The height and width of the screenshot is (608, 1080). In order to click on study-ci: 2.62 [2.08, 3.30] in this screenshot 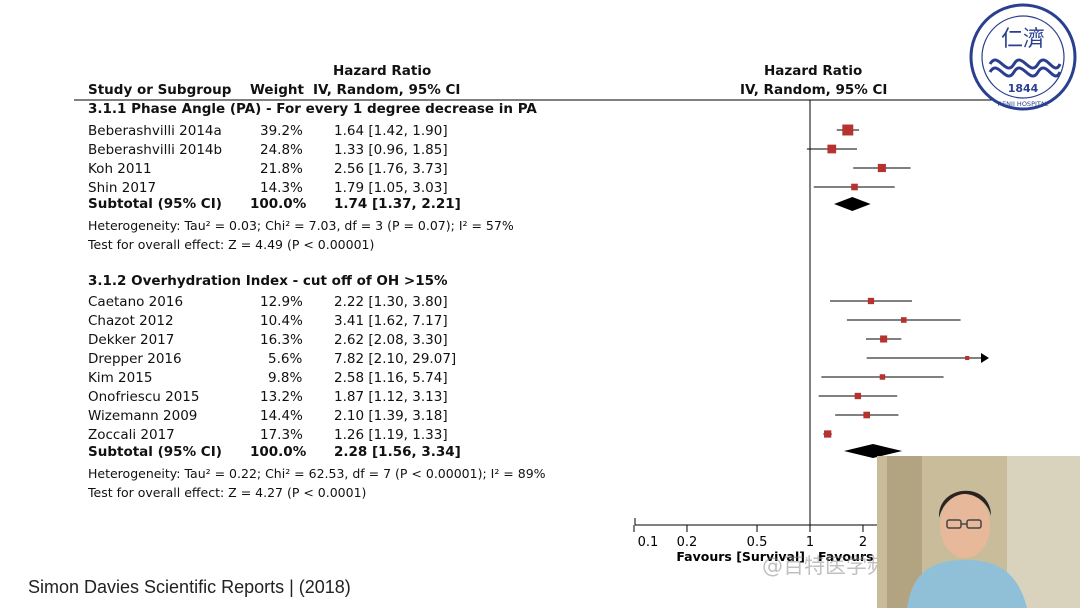, I will do `click(391, 340)`.